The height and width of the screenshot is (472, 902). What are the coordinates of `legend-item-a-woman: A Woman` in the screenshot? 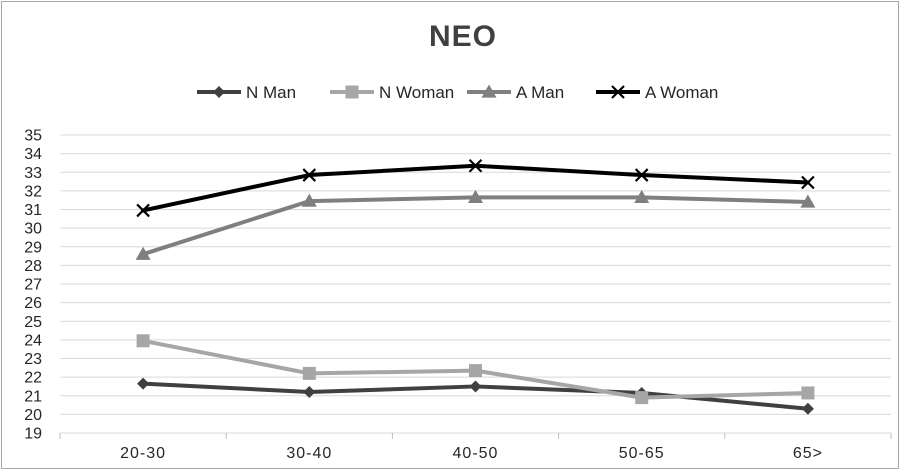 It's located at (657, 92).